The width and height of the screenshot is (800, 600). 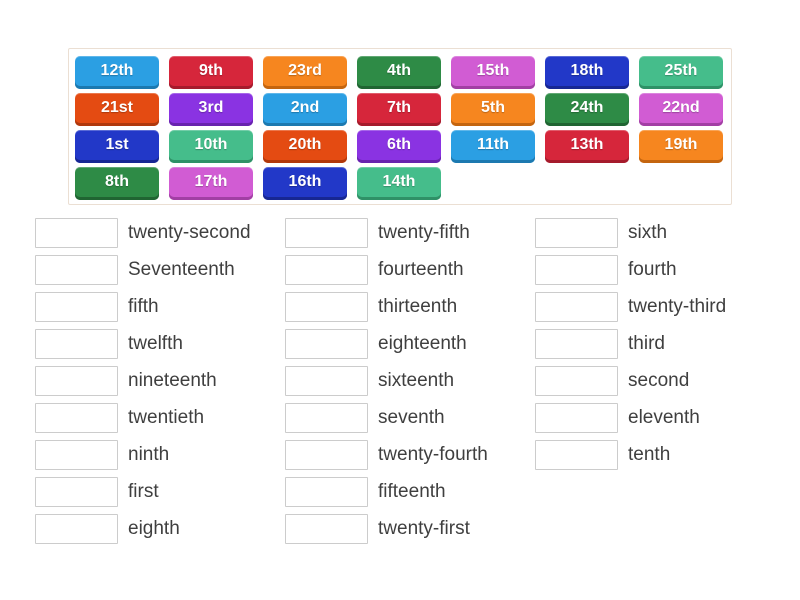 I want to click on match-row: seventh, so click(x=410, y=418).